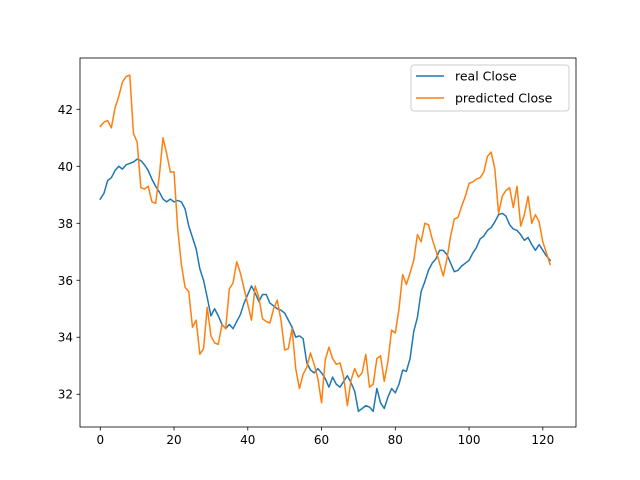 The height and width of the screenshot is (480, 640). What do you see at coordinates (173, 440) in the screenshot?
I see `x-tick-label: 20` at bounding box center [173, 440].